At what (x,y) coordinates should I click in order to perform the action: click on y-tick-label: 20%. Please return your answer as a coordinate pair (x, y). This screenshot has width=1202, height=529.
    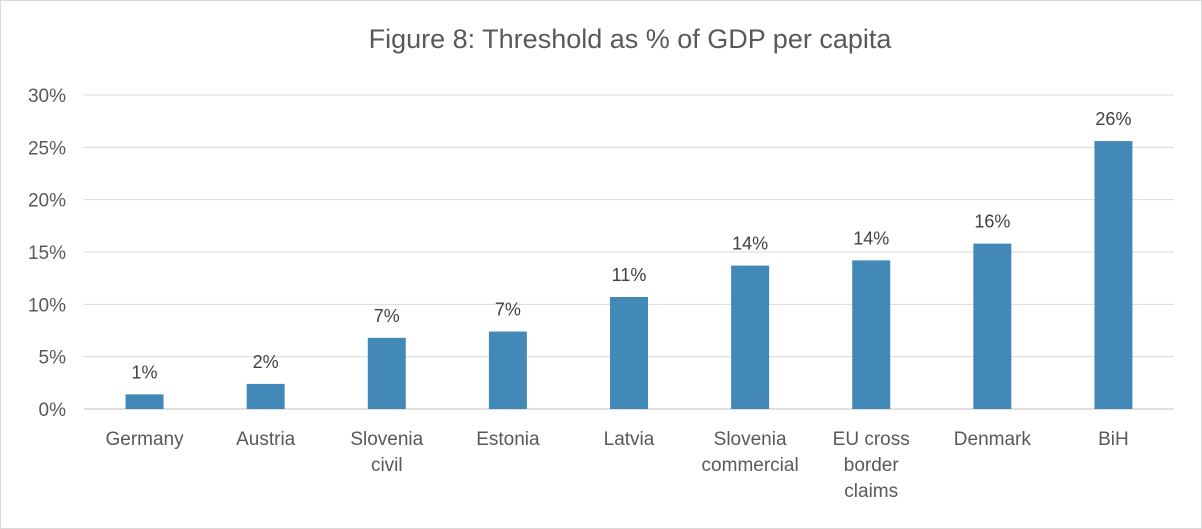
    Looking at the image, I should click on (47, 201).